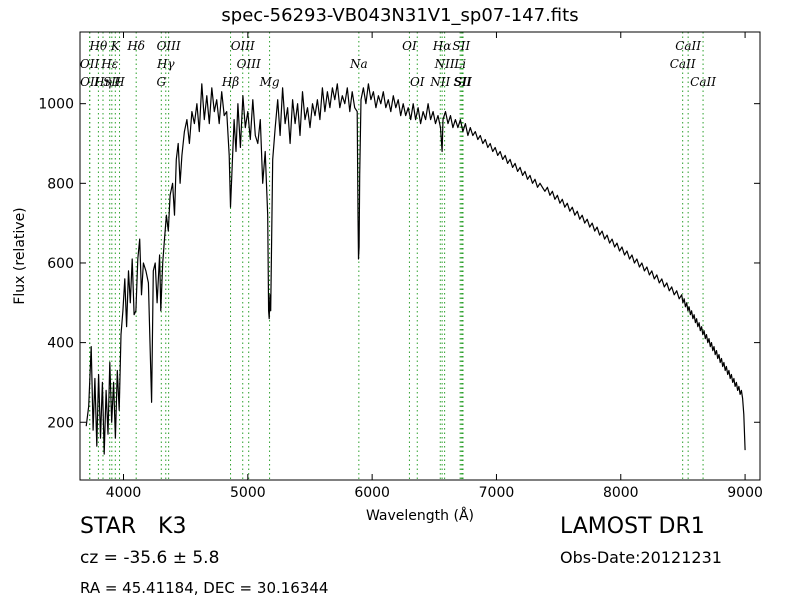  I want to click on line-marker-label: G, so click(162, 82).